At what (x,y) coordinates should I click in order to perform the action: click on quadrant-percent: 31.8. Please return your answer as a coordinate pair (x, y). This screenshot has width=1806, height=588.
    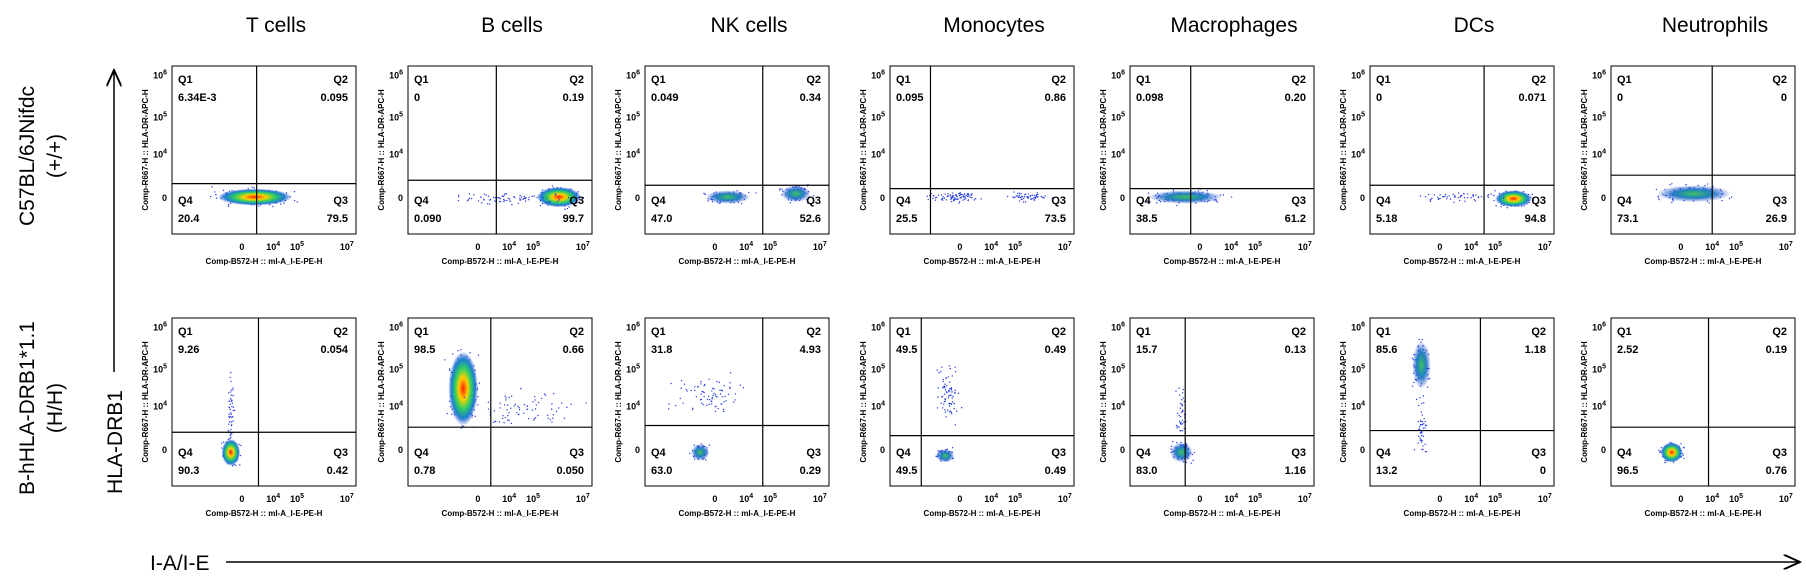
    Looking at the image, I should click on (661, 350).